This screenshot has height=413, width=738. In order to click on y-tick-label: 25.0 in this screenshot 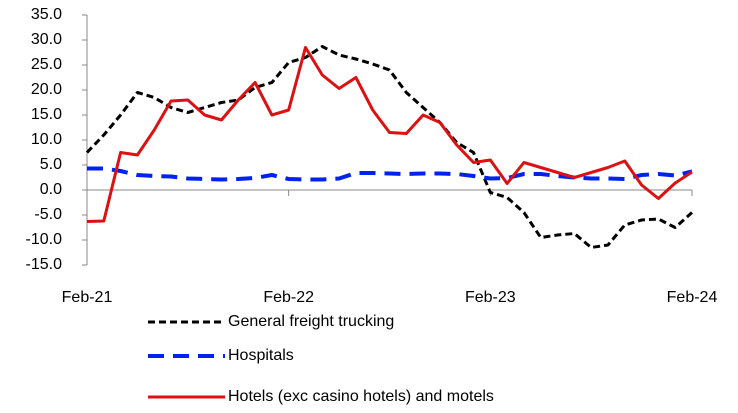, I will do `click(46, 64)`.